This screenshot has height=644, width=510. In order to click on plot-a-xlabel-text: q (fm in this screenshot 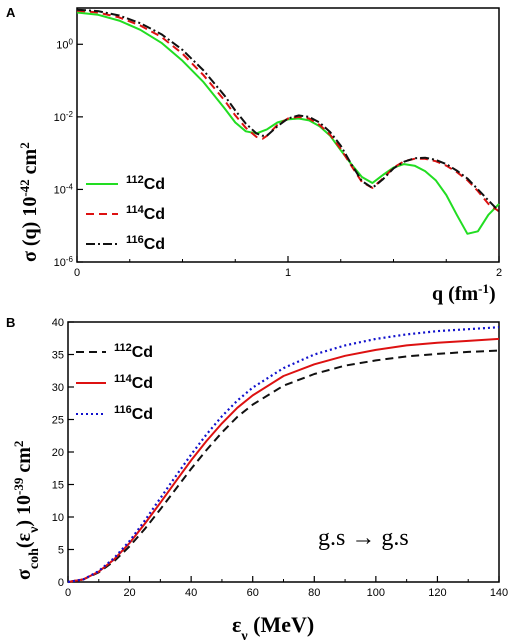, I will do `click(455, 294)`.